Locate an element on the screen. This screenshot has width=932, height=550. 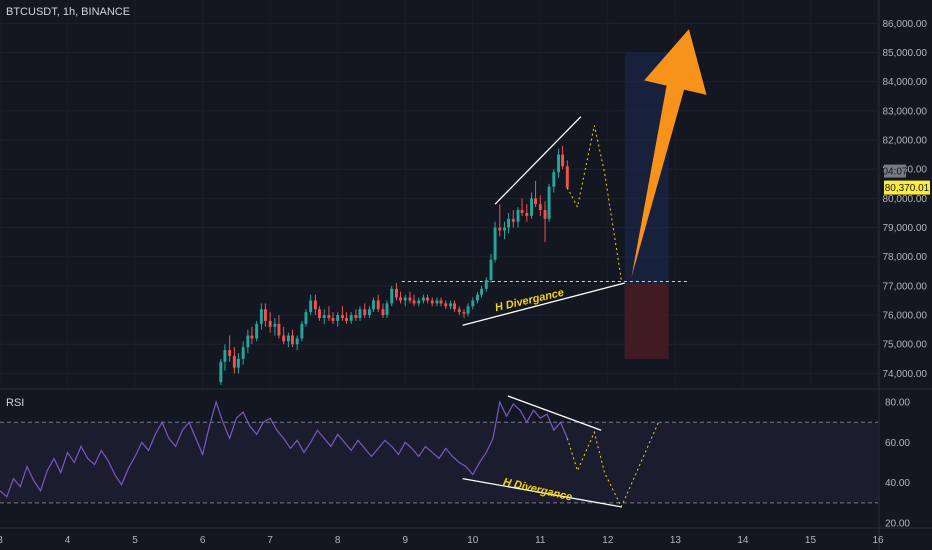
countdown-tag is located at coordinates (895, 171).